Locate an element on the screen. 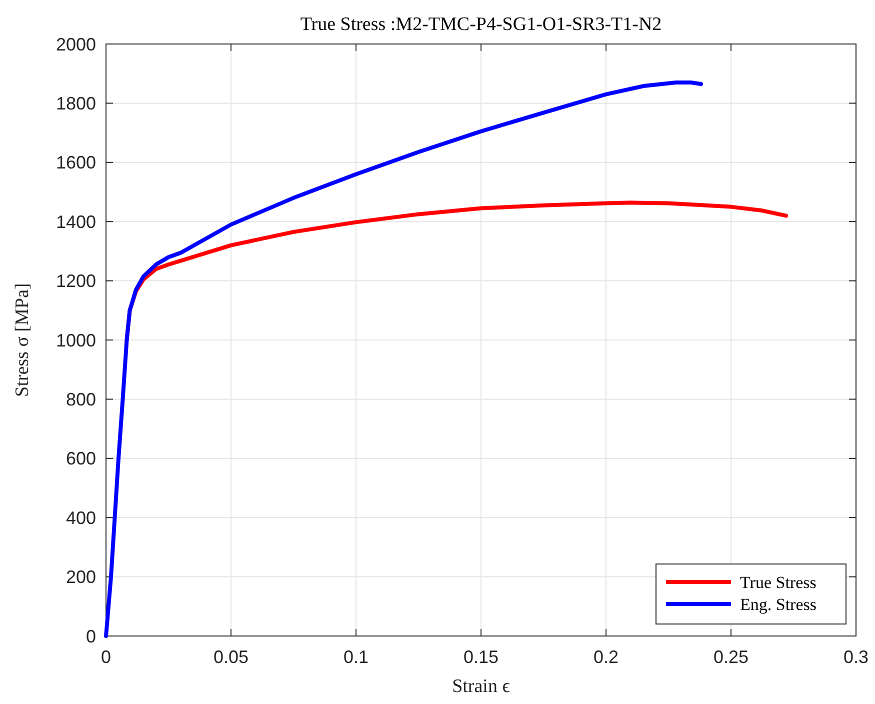 This screenshot has height=704, width=875. chart-title: True Stress :M2-TMC-P4-SG1-O1-SR3-T1-N2 is located at coordinates (481, 24).